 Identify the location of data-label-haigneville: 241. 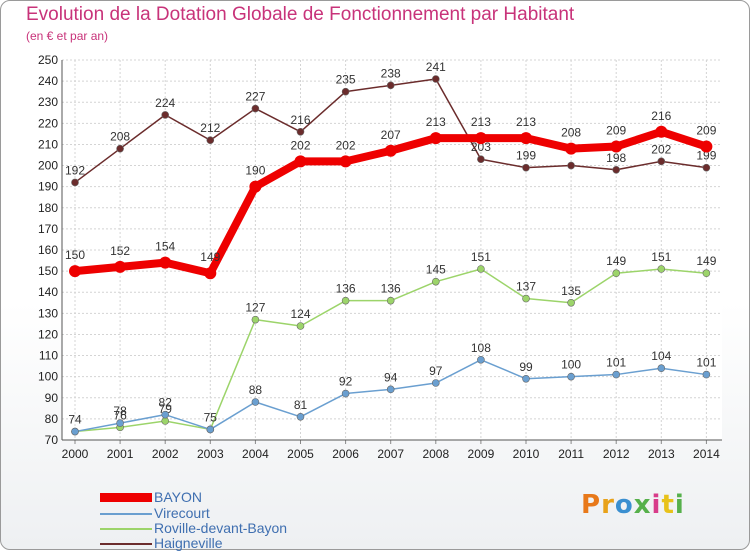
(436, 67).